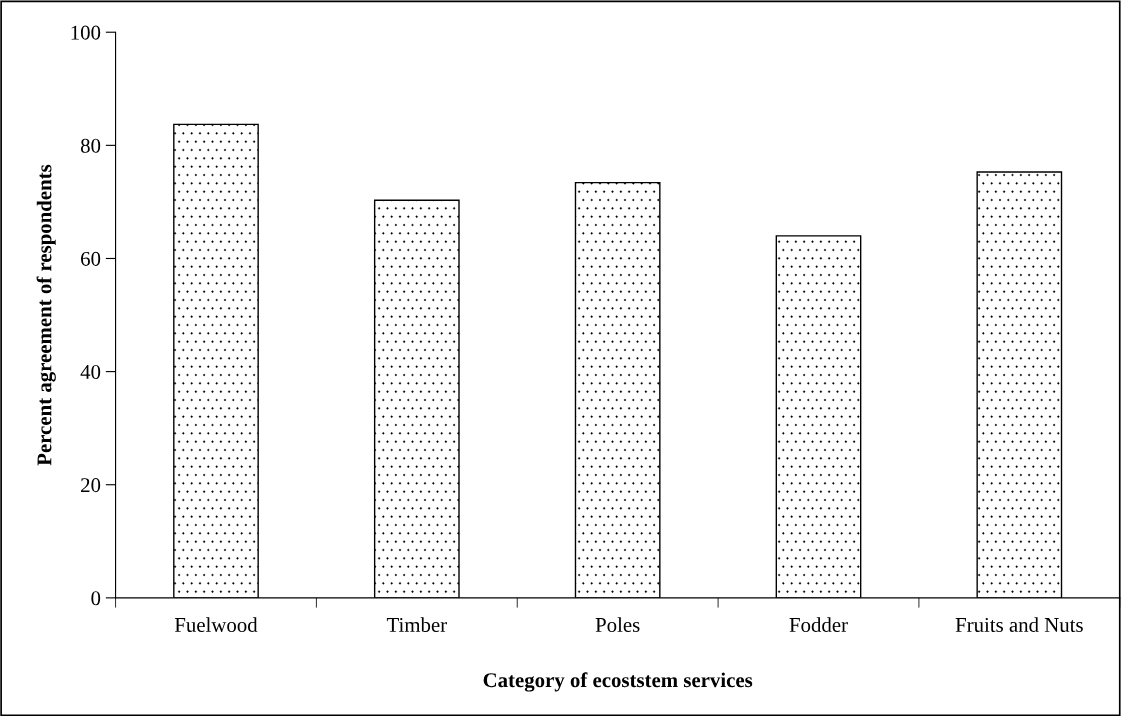 This screenshot has height=716, width=1122. Describe the element at coordinates (416, 624) in the screenshot. I see `x-tick-label: Timber` at that location.